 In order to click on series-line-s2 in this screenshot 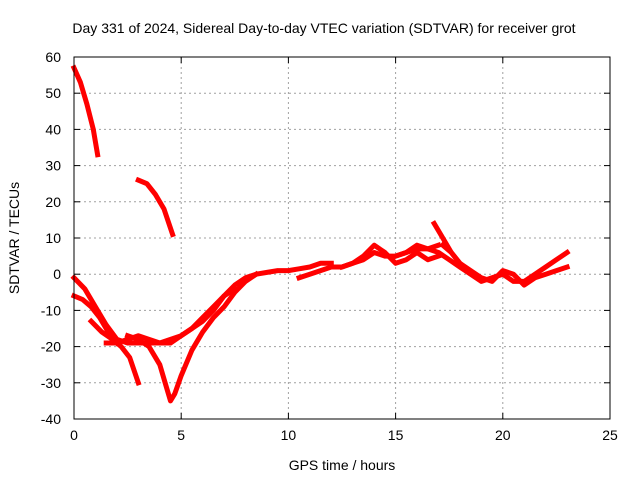, I will do `click(155, 207)`.